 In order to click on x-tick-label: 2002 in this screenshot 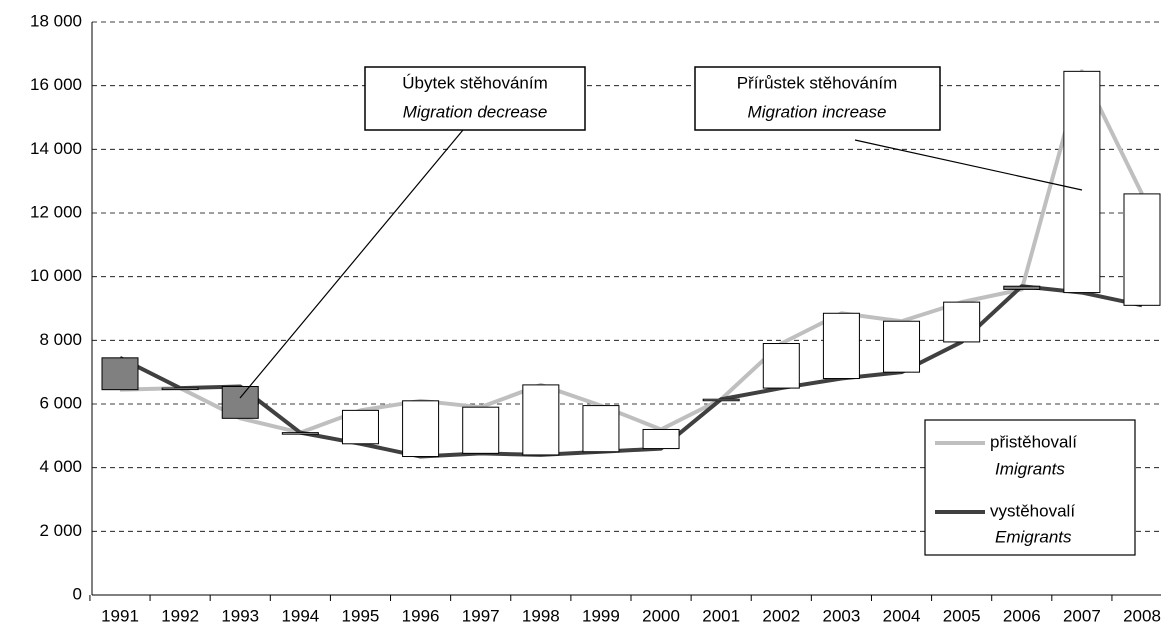, I will do `click(781, 615)`.